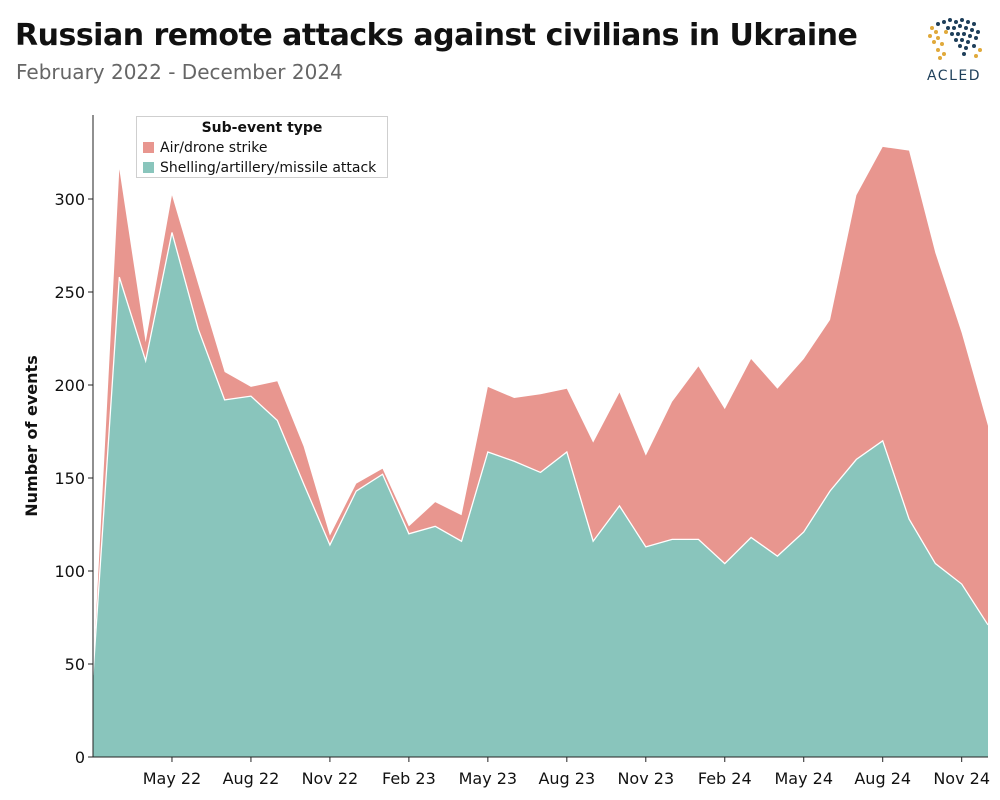  Describe the element at coordinates (69, 292) in the screenshot. I see `y-tick-label: 250` at that location.